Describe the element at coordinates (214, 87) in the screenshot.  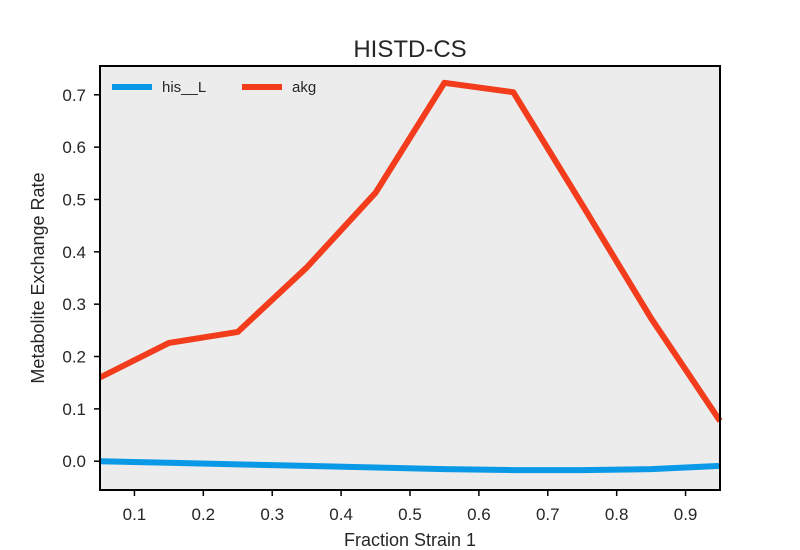
I see `legend: his__L akg` at that location.